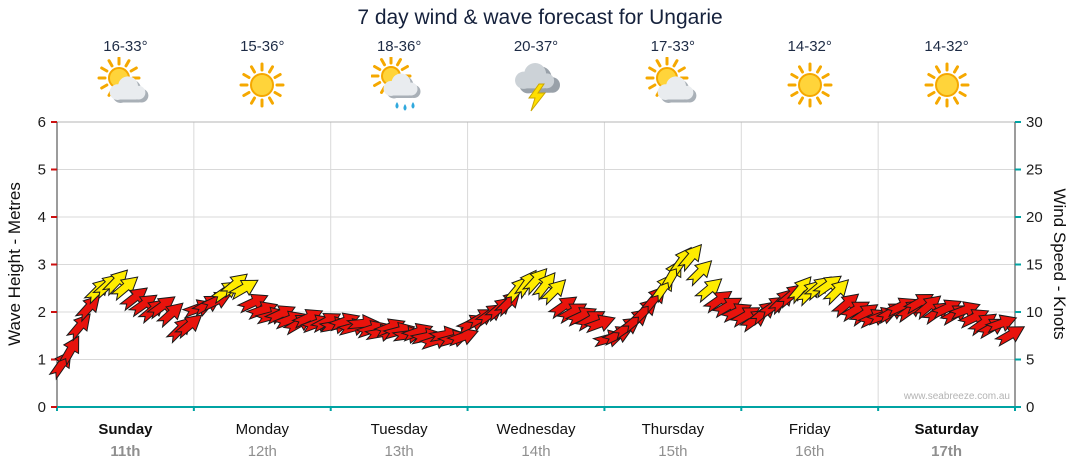 This screenshot has height=475, width=1080. I want to click on right-tick-label: 20, so click(1034, 217).